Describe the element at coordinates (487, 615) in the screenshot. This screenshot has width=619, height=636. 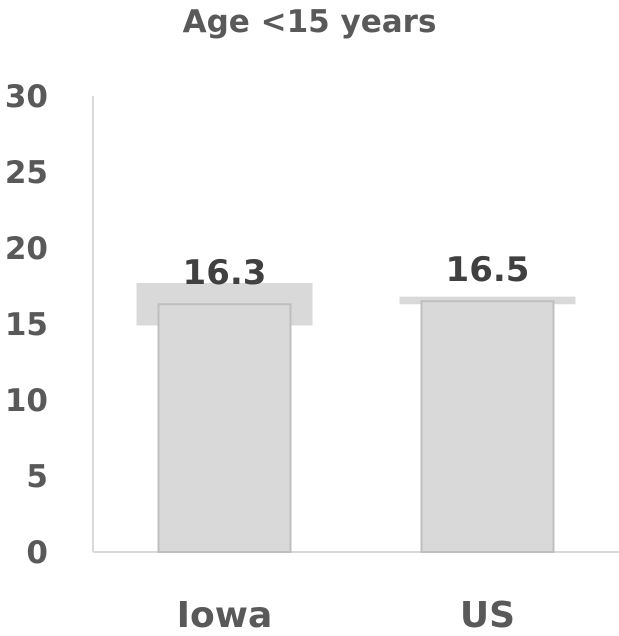
I see `category-label-us: US` at that location.